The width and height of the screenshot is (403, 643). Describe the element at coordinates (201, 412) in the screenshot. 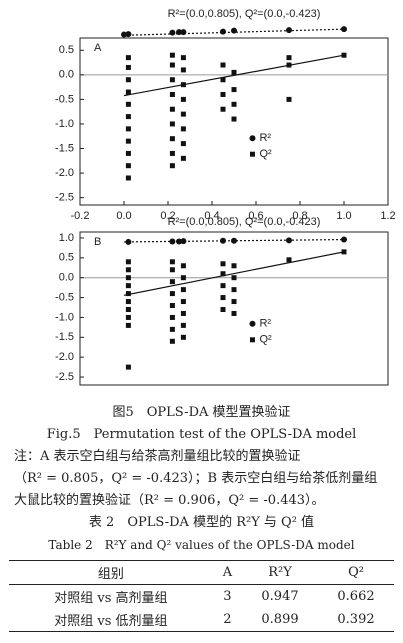

I see `figure-caption: 图5 OPLS-DA 模型置换验证` at that location.